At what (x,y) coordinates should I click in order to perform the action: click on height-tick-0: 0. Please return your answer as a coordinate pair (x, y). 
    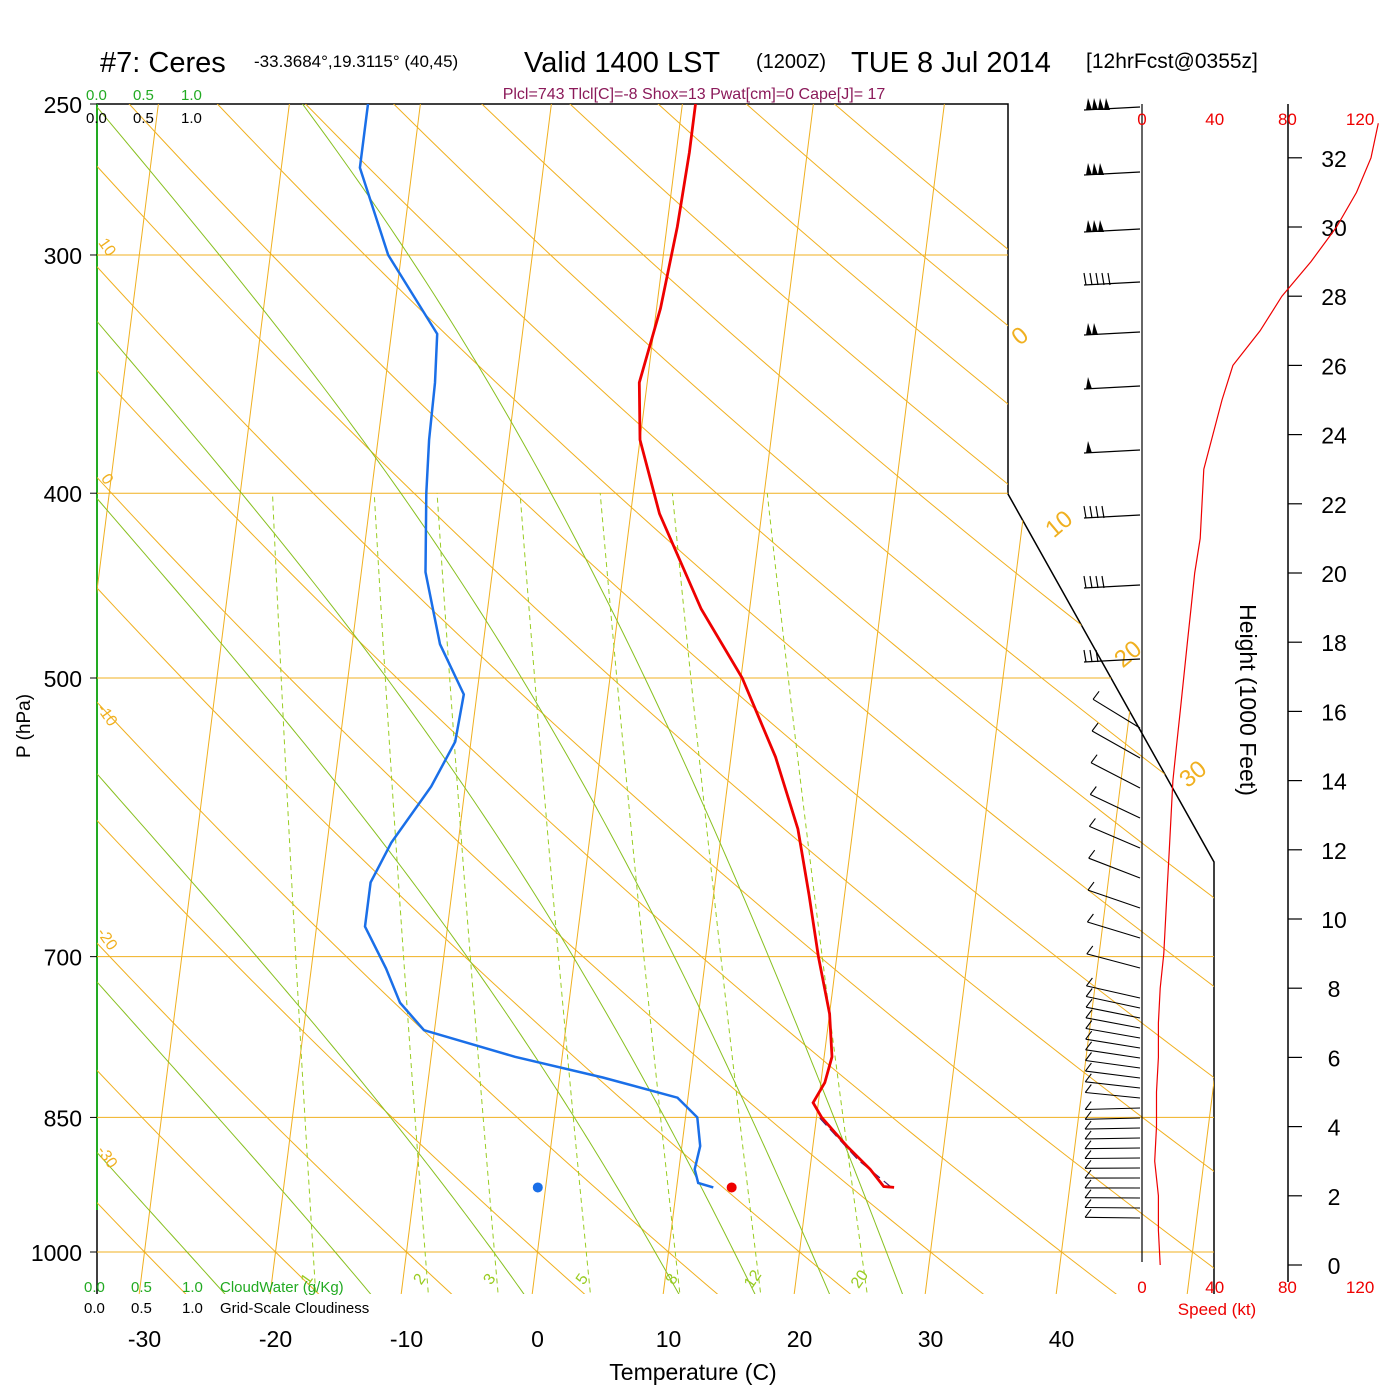
    Looking at the image, I should click on (1334, 1266).